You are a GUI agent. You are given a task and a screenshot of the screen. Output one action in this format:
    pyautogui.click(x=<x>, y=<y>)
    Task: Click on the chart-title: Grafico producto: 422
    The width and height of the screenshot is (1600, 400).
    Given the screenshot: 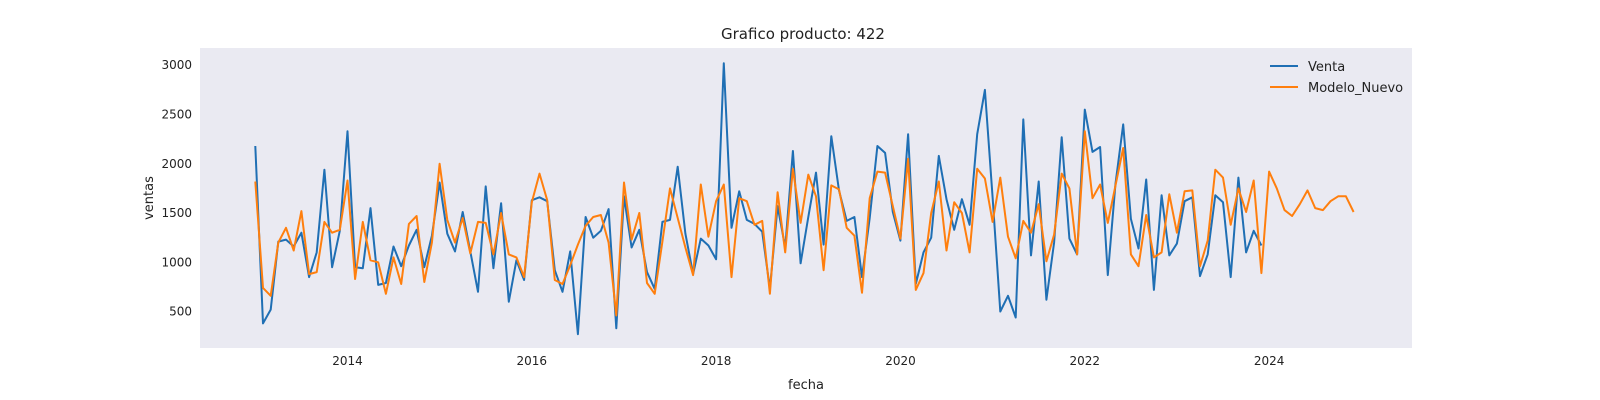 What is the action you would take?
    pyautogui.click(x=803, y=34)
    